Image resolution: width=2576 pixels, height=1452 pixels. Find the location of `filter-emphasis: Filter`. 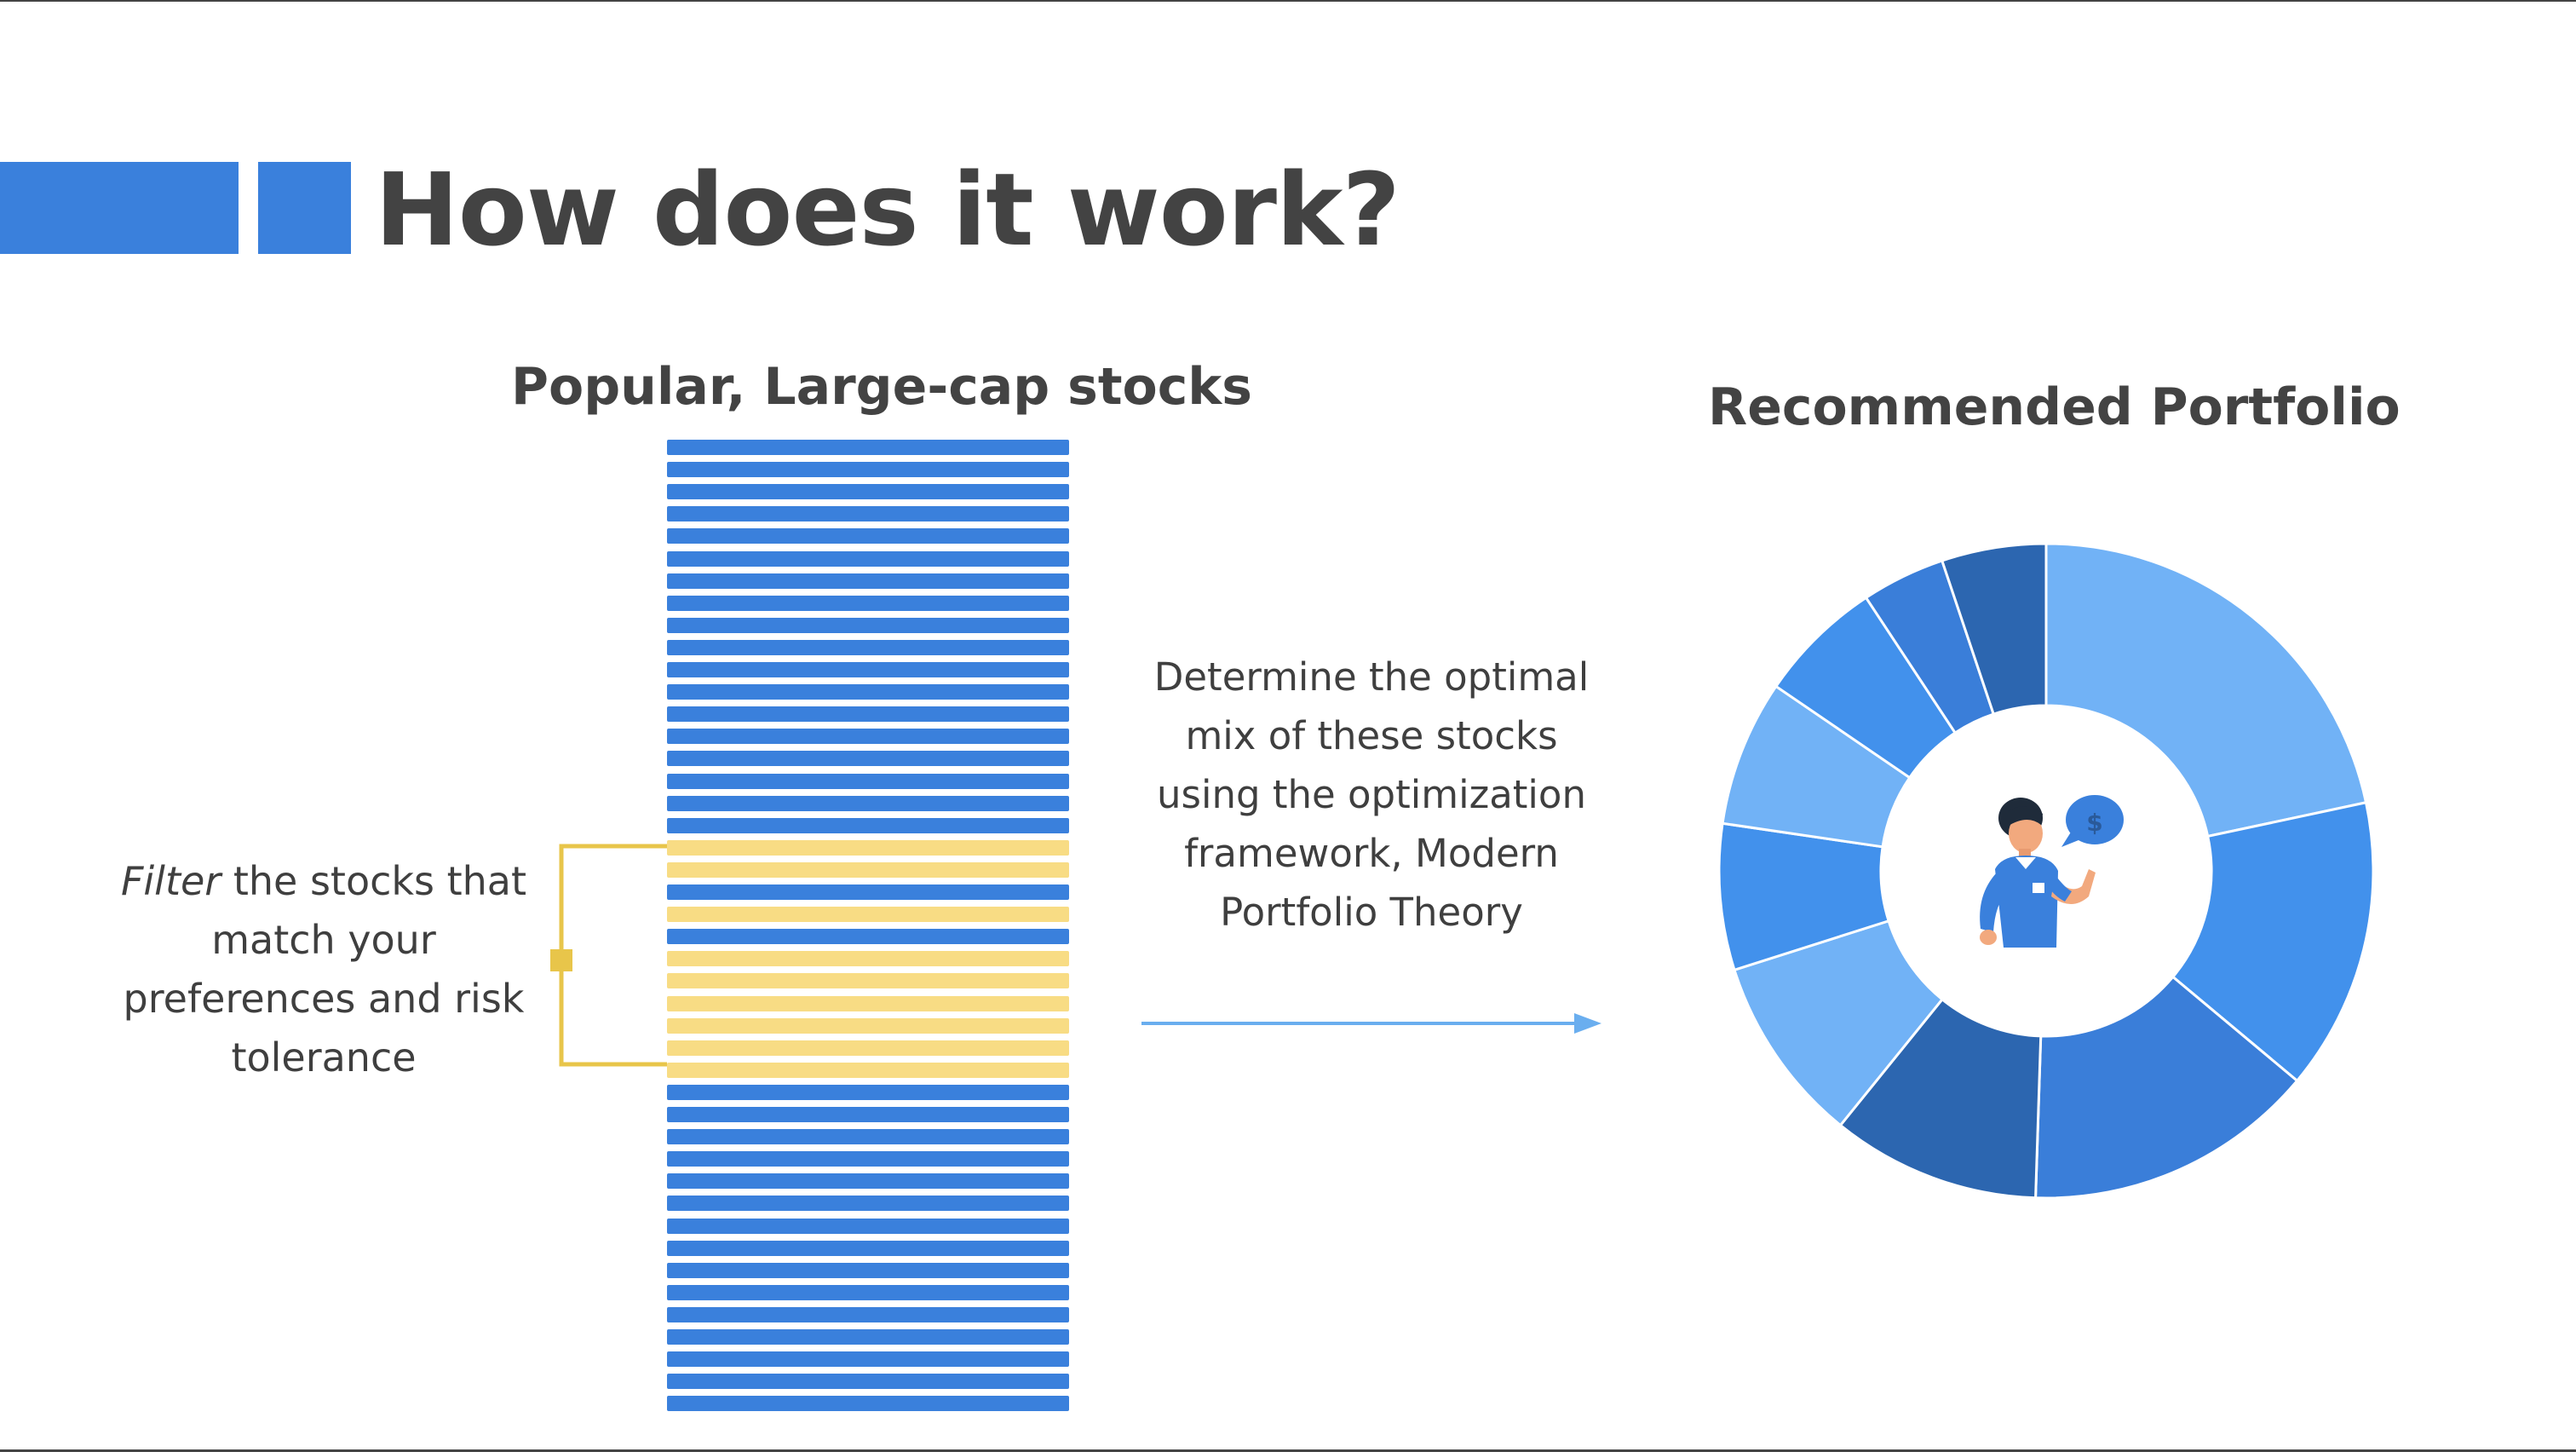

filter-emphasis: Filter is located at coordinates (171, 881).